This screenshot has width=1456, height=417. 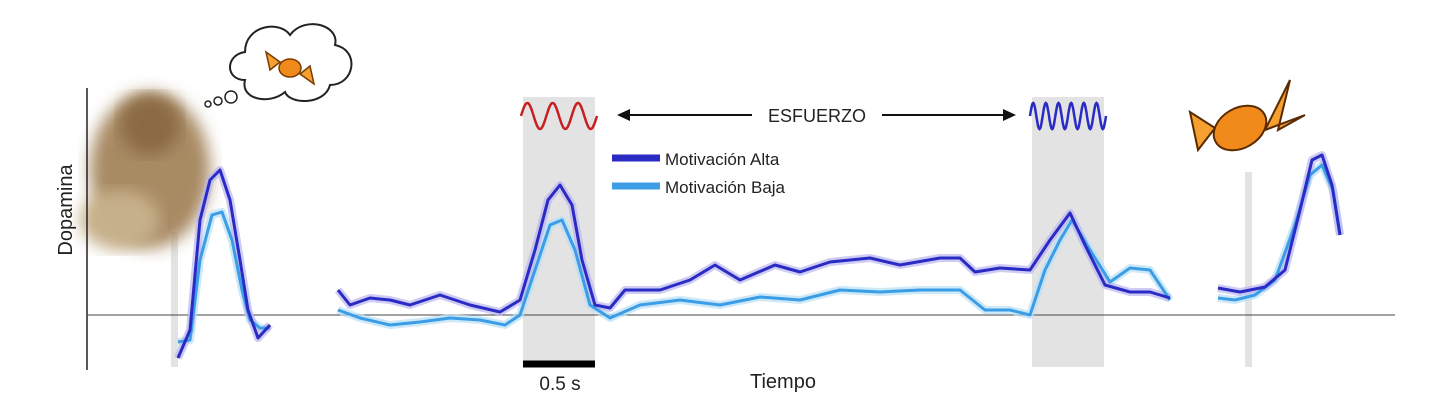 I want to click on monkey-head, so click(x=150, y=125).